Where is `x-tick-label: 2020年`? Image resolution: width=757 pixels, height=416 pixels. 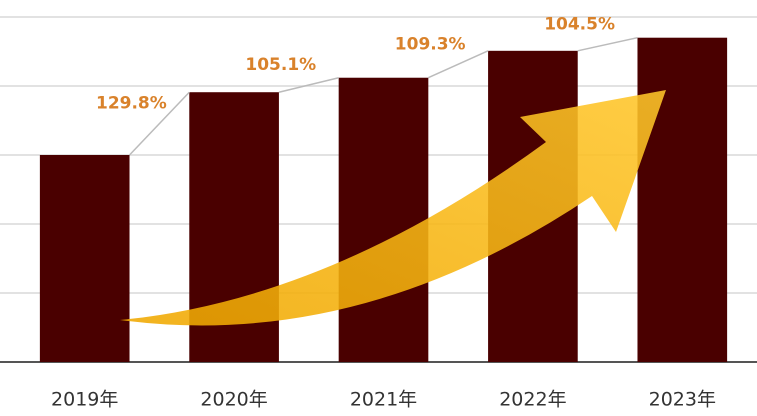 x-tick-label: 2020年 is located at coordinates (233, 400).